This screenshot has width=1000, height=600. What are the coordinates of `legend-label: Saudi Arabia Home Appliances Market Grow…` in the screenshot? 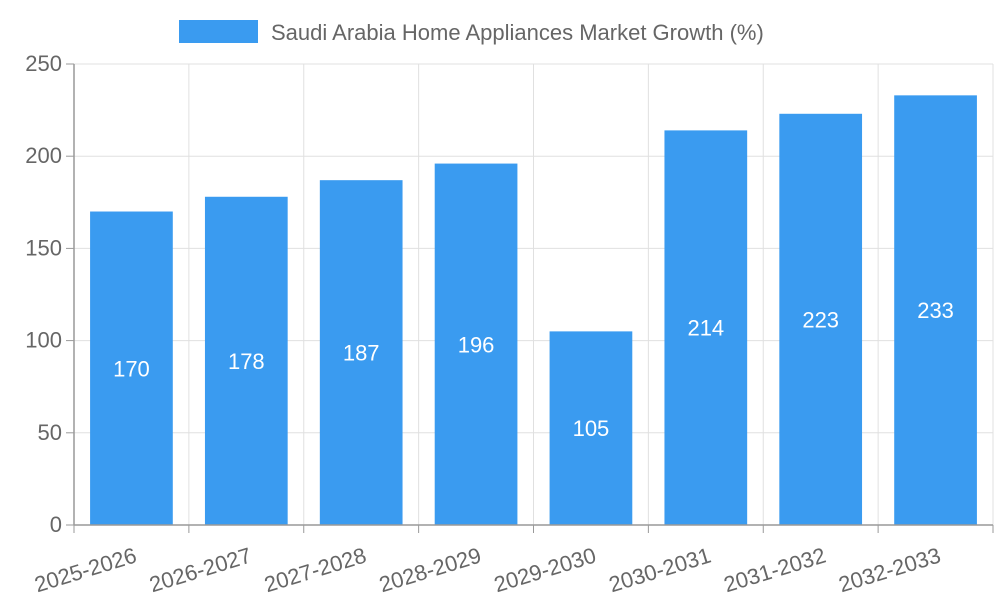 It's located at (517, 32).